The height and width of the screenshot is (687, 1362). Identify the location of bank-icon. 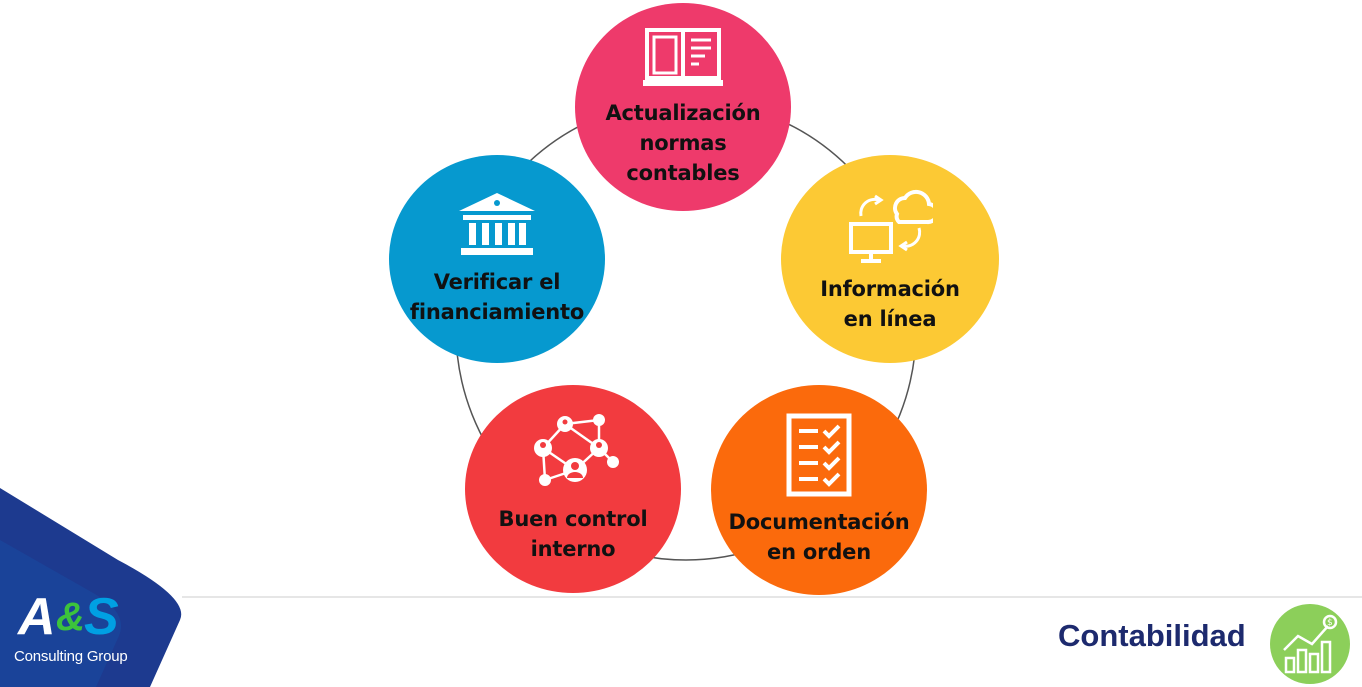
(497, 224).